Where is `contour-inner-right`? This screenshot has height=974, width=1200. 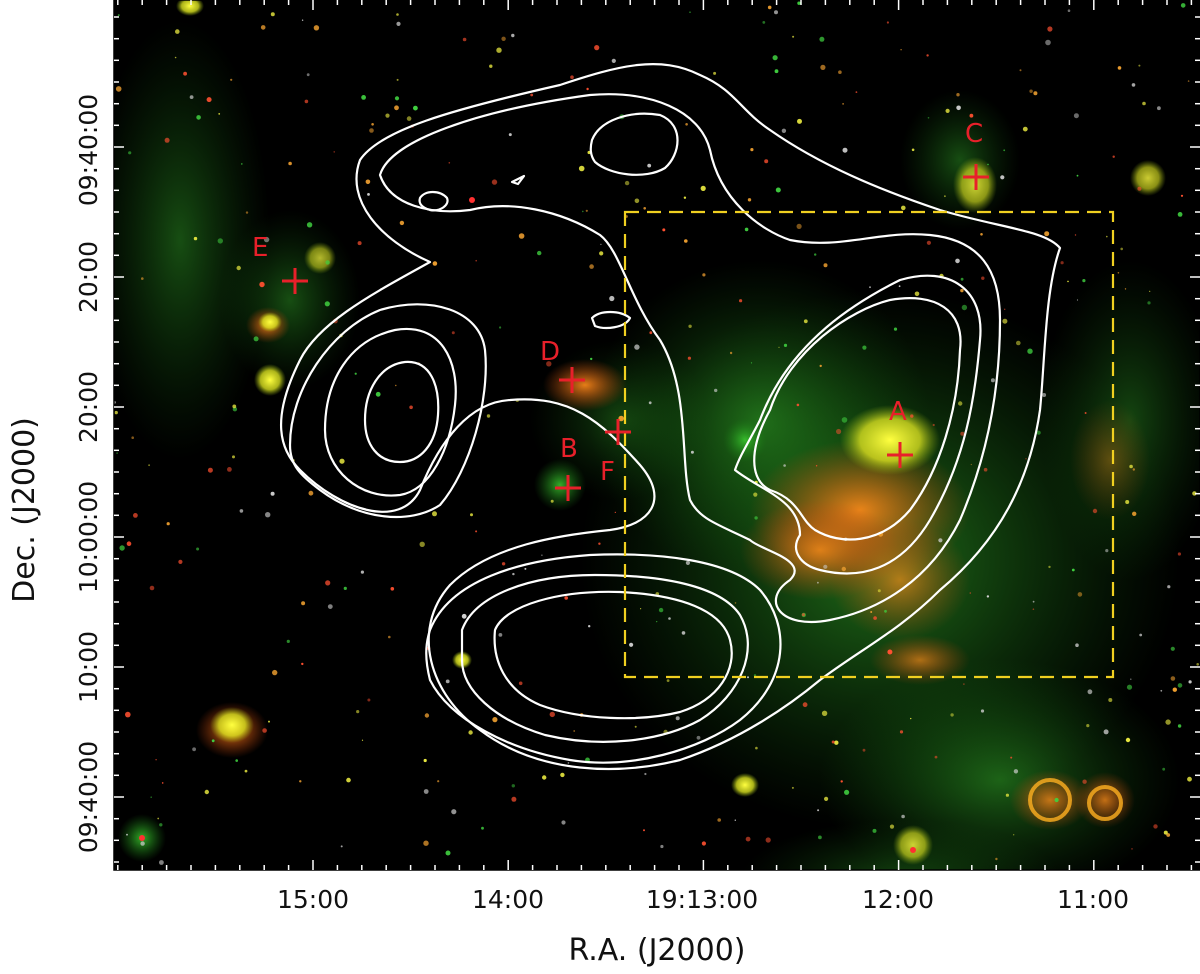
contour-inner-right is located at coordinates (857, 419).